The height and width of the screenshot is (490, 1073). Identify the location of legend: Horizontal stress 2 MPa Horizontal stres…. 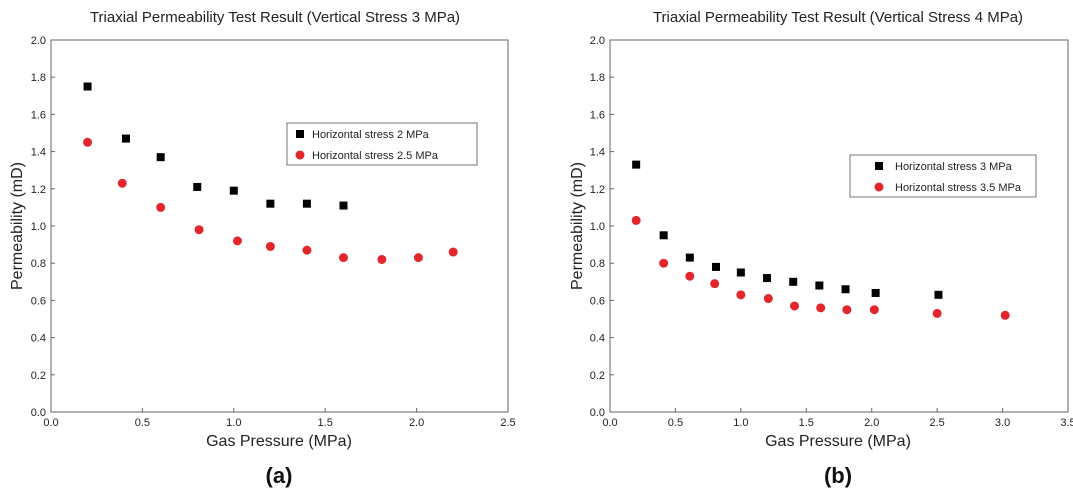
(382, 144).